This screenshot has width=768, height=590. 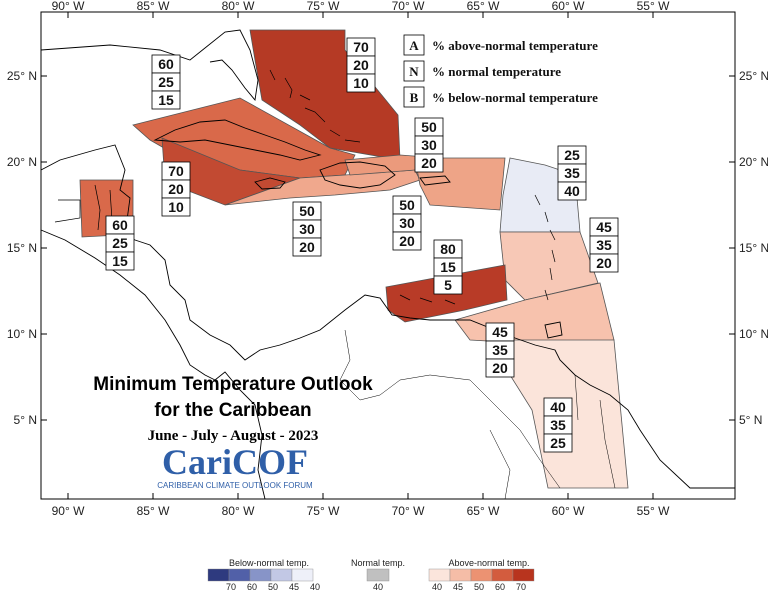 I want to click on colorbar-below-title: Below-normal temp., so click(x=269, y=563).